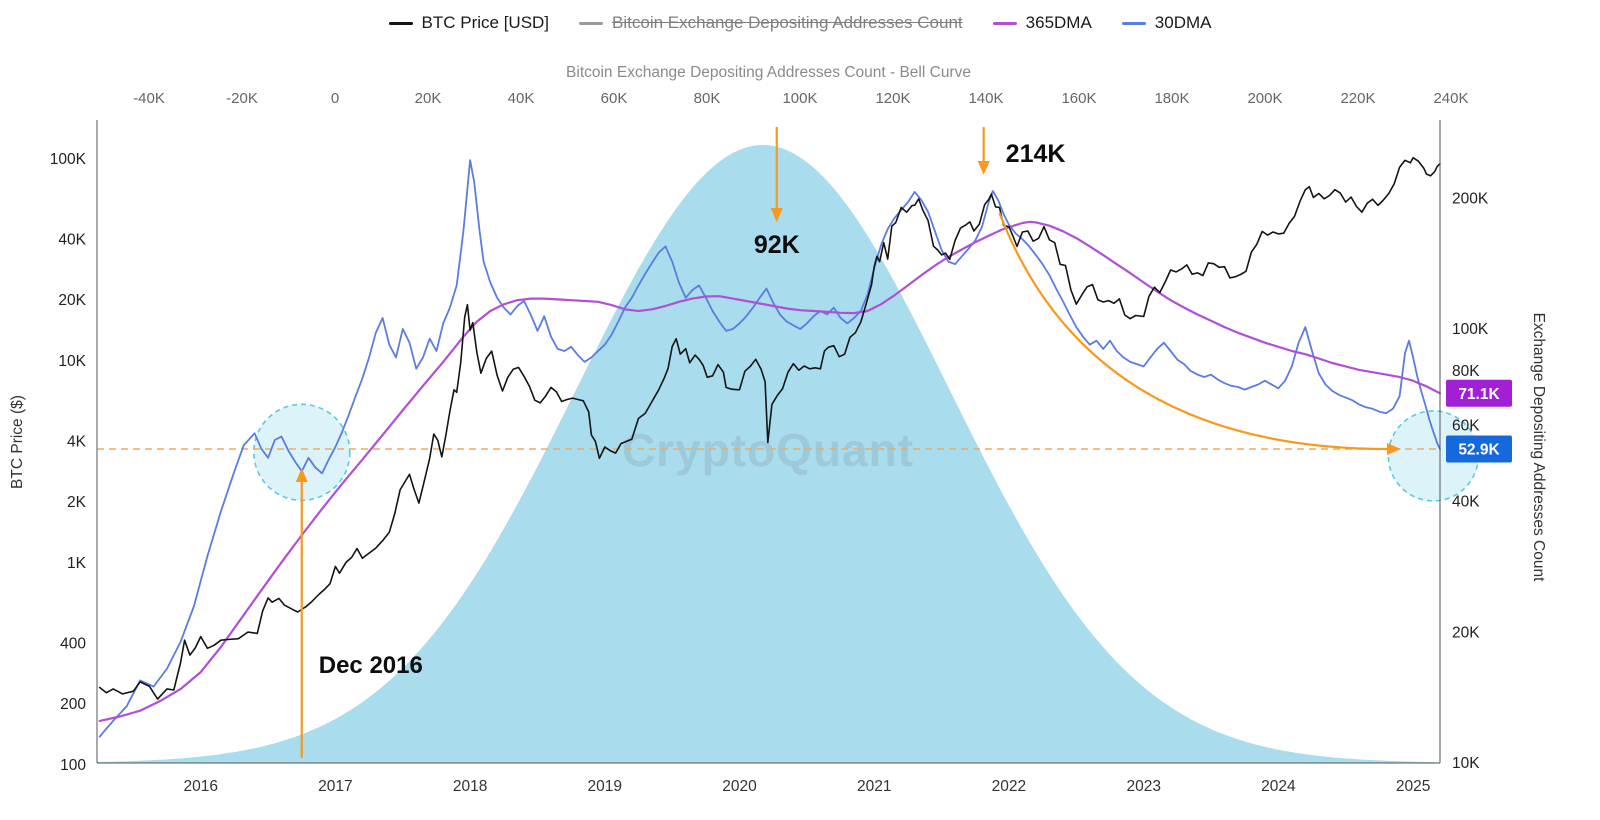 This screenshot has width=1600, height=820. What do you see at coordinates (335, 98) in the screenshot?
I see `top-axis-tick: 0` at bounding box center [335, 98].